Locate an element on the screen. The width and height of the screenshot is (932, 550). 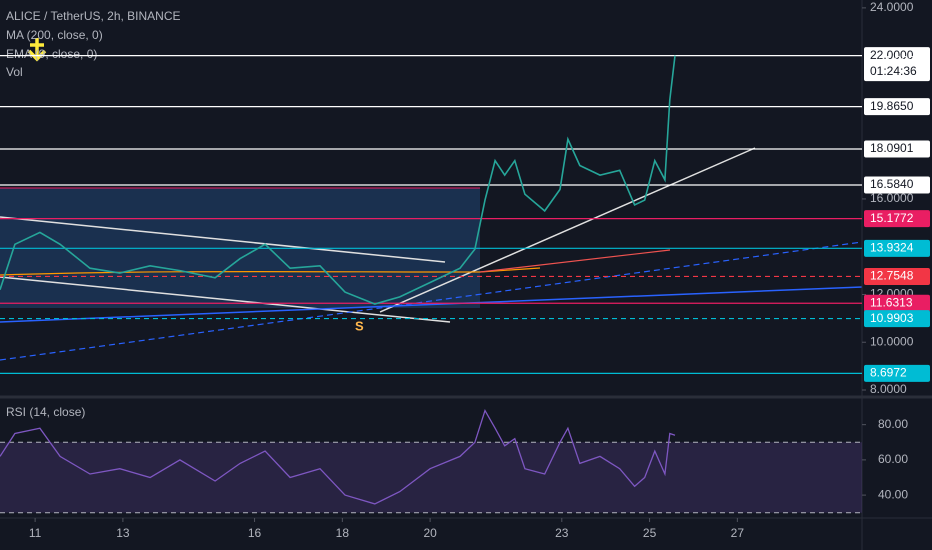
price-tick-label: 16.0000 is located at coordinates (892, 198).